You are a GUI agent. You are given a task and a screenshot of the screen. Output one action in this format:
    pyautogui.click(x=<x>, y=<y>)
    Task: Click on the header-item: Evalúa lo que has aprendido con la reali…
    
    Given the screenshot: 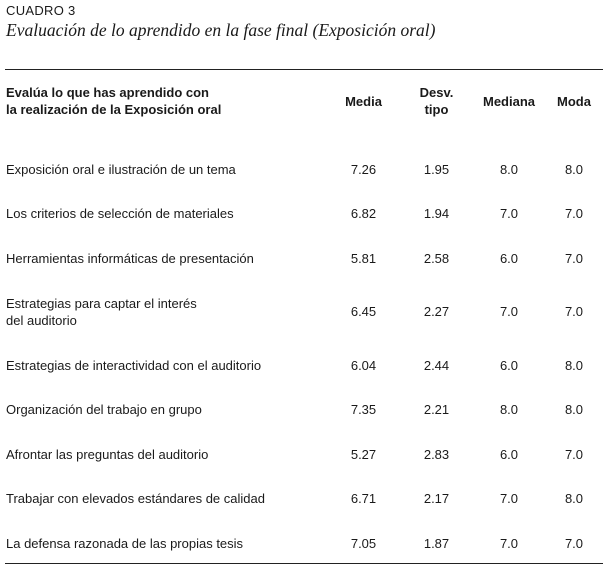 What is the action you would take?
    pyautogui.click(x=166, y=112)
    